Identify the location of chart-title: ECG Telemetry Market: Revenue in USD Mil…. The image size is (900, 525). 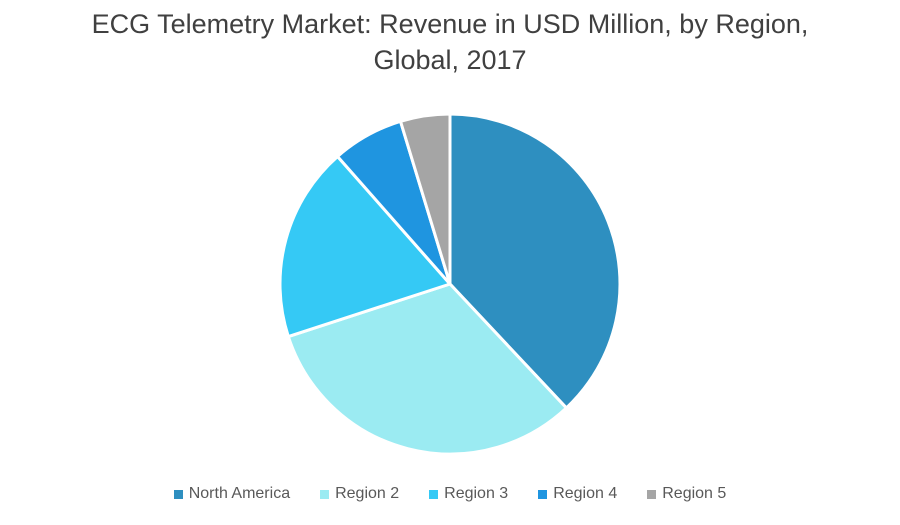
(450, 42).